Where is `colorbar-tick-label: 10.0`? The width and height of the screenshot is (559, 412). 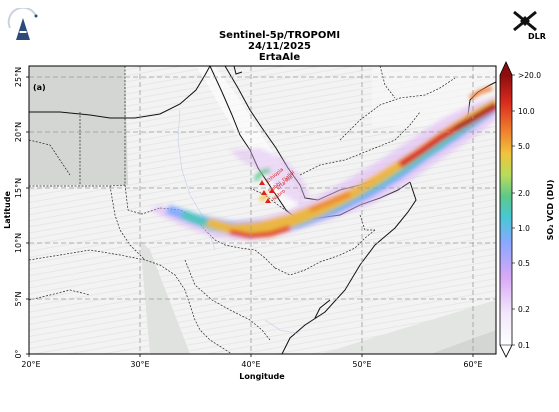 colorbar-tick-label: 10.0 is located at coordinates (526, 111).